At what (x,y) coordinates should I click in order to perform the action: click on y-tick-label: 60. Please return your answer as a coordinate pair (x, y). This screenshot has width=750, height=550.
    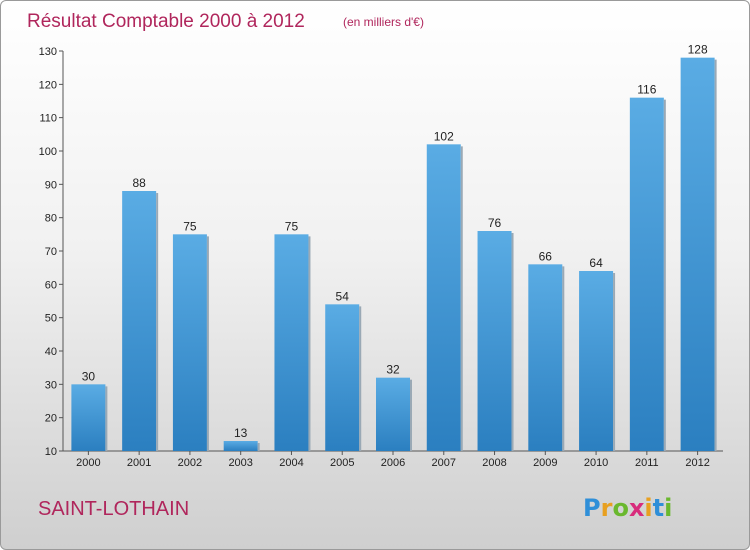
    Looking at the image, I should click on (51, 285).